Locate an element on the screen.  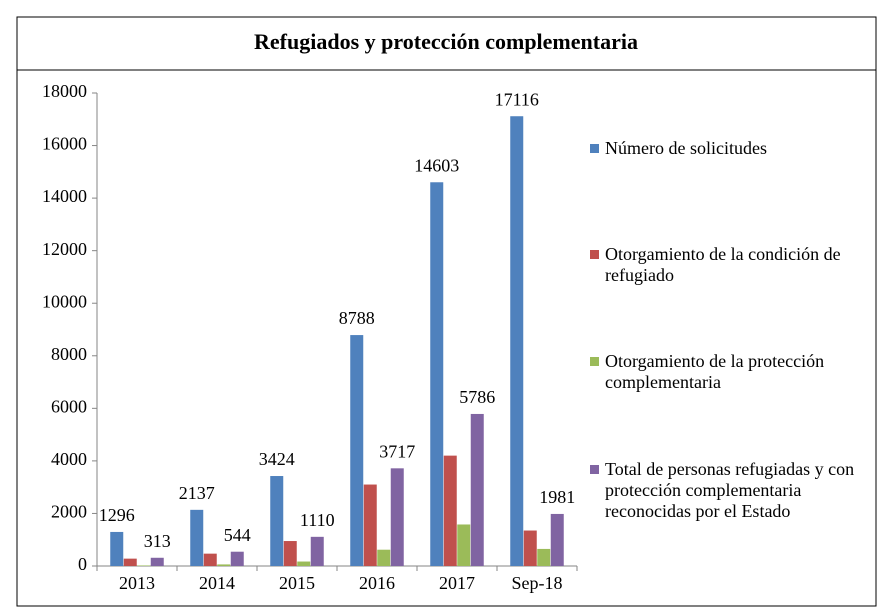
x-tick-label: 2017 is located at coordinates (457, 583).